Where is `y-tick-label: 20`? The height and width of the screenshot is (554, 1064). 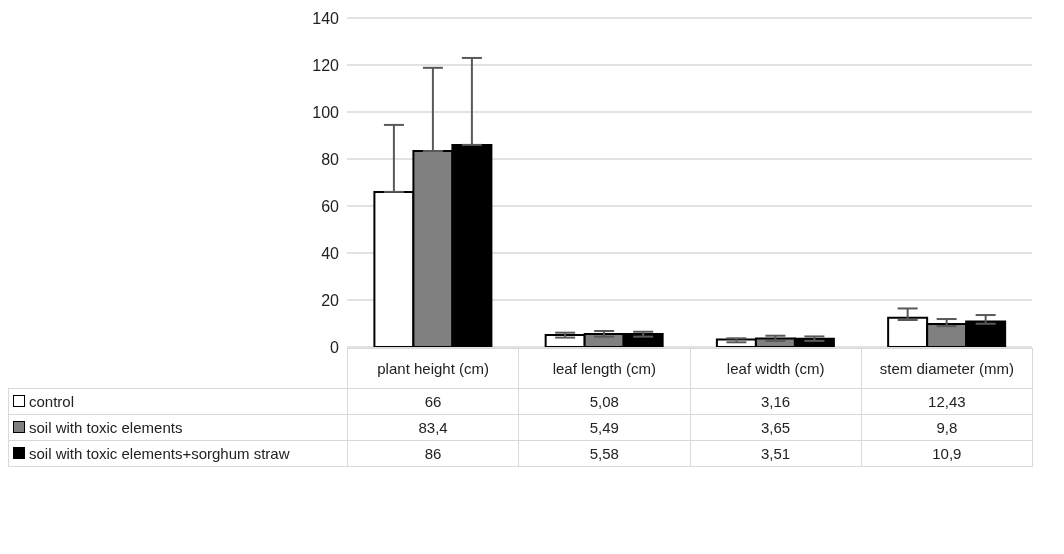
y-tick-label: 20 is located at coordinates (330, 300).